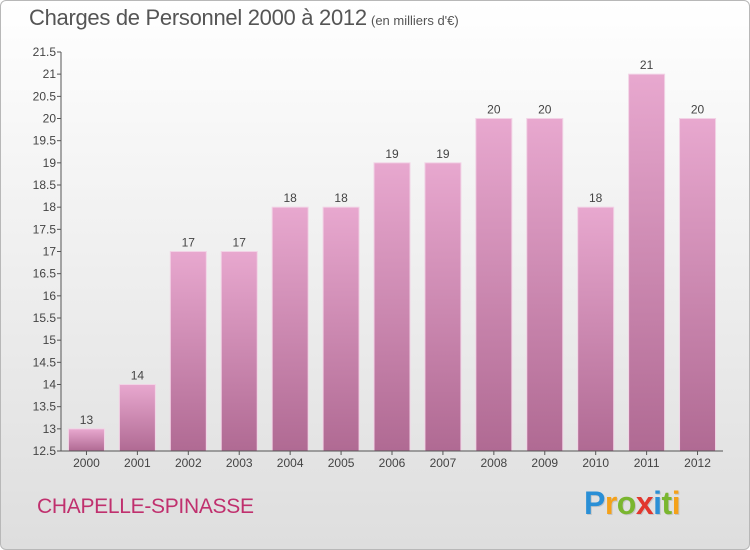  I want to click on bar-2008, so click(494, 285).